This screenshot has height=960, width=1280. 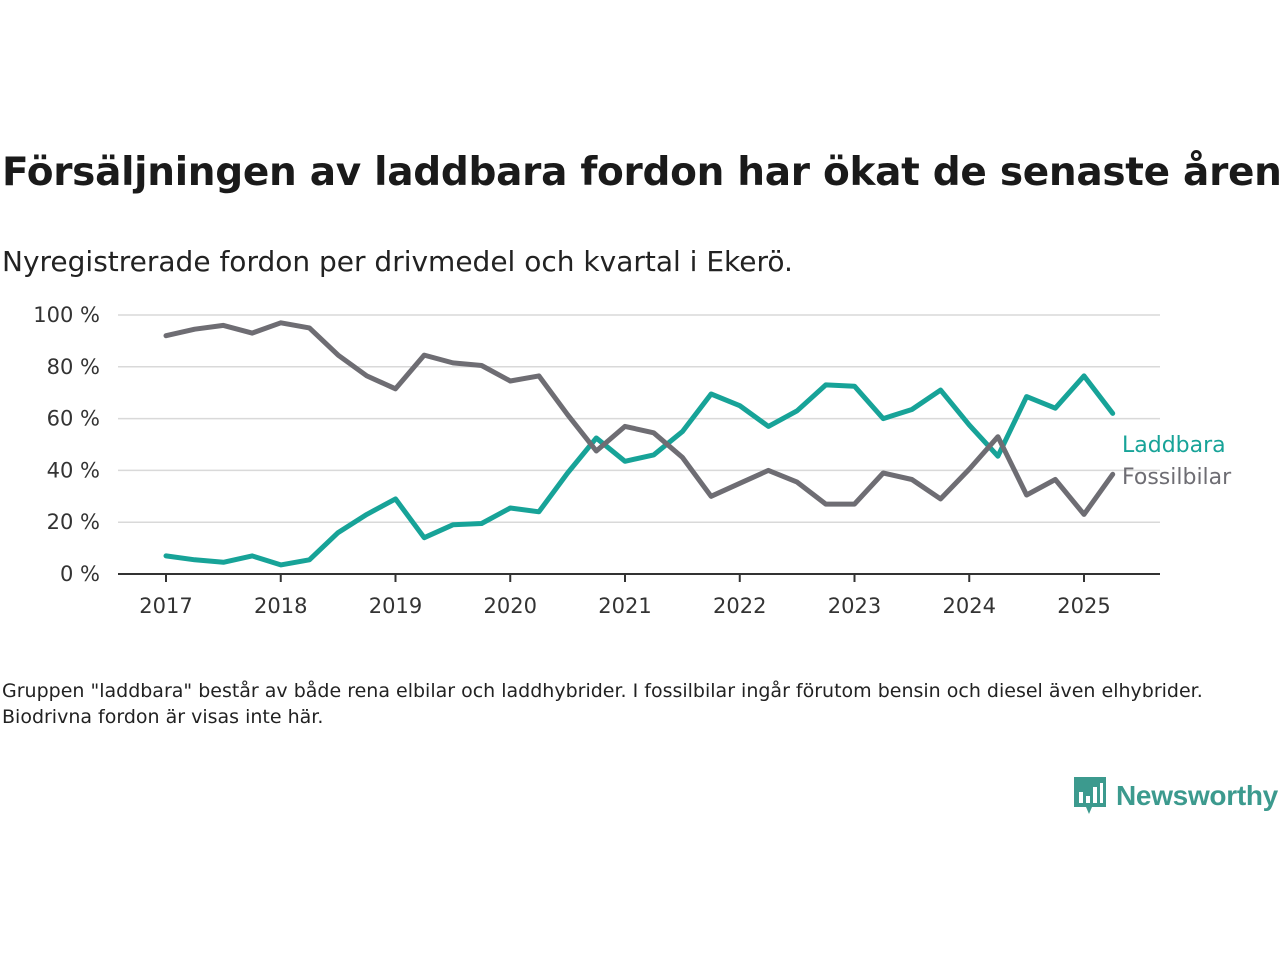 What do you see at coordinates (1174, 445) in the screenshot?
I see `series-label-laddbara: Laddbara` at bounding box center [1174, 445].